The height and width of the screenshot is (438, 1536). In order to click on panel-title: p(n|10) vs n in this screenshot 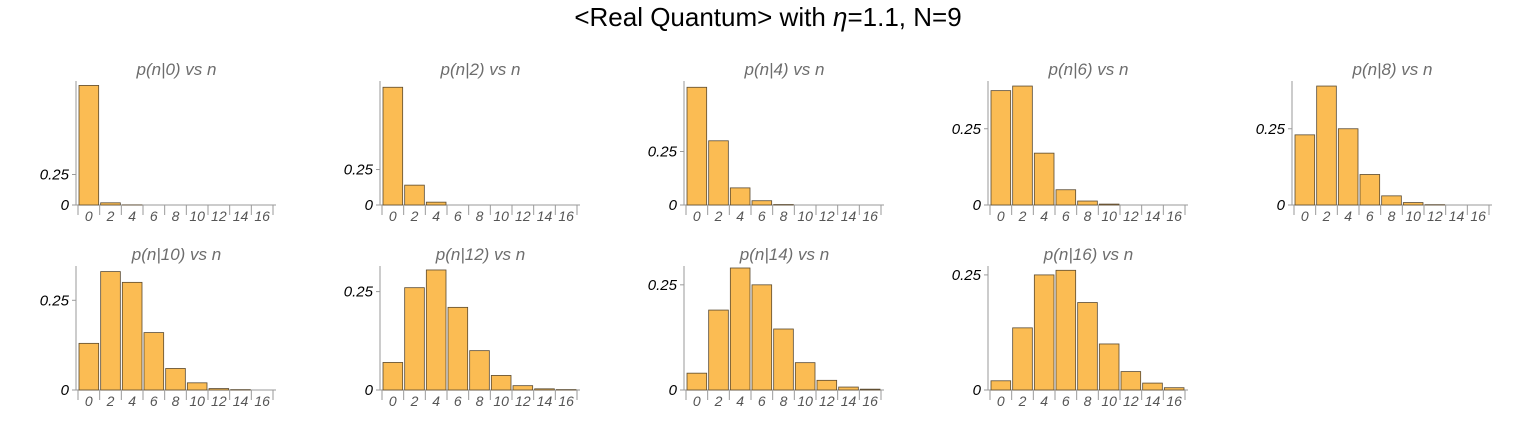, I will do `click(176, 254)`.